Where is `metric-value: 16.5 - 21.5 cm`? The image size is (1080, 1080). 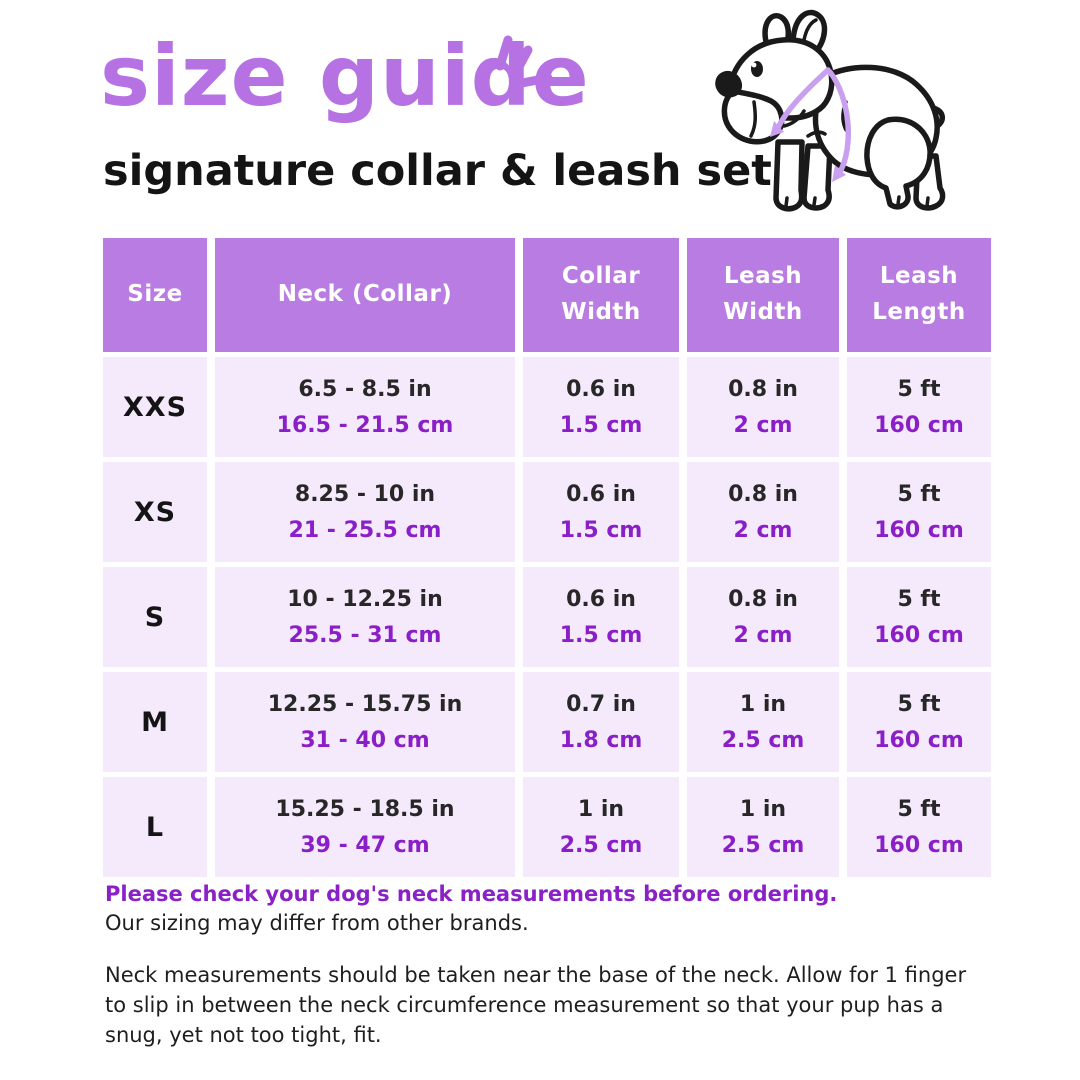
metric-value: 16.5 - 21.5 cm is located at coordinates (365, 425).